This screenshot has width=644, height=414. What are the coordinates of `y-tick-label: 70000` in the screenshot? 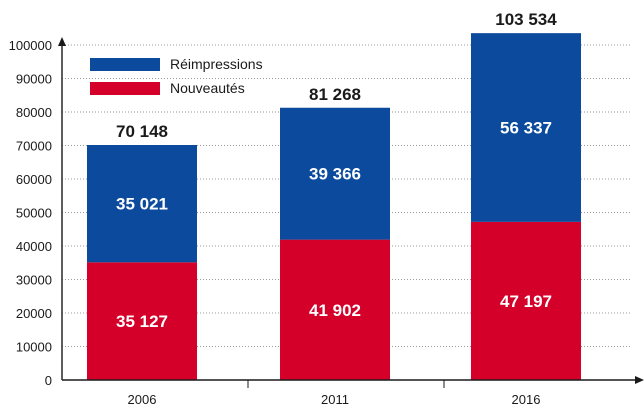 It's located at (34, 146).